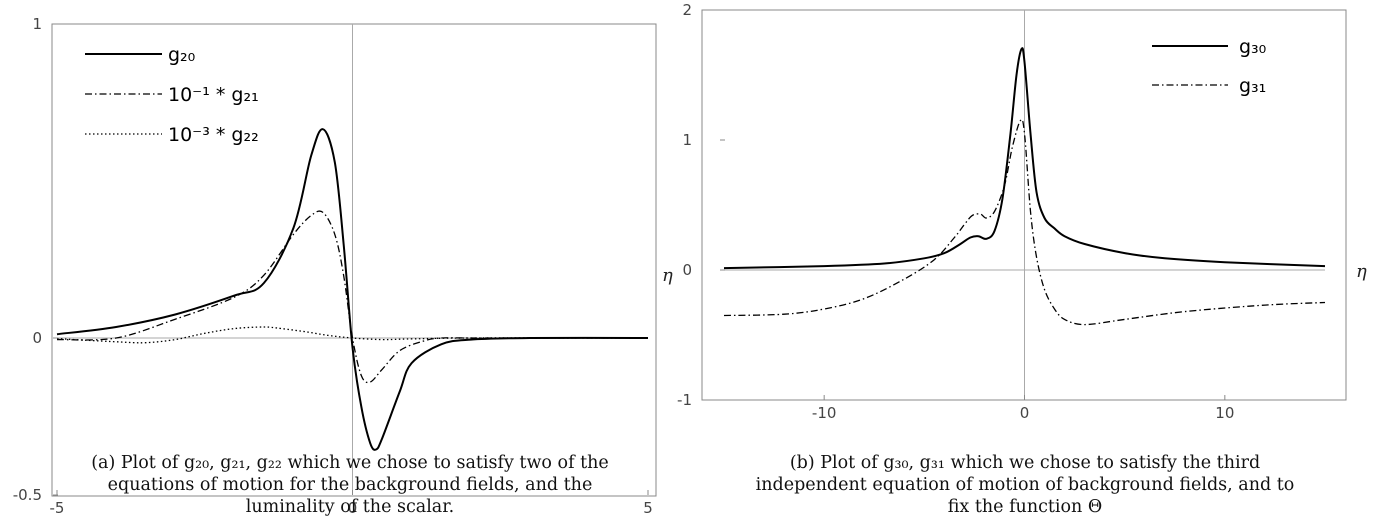  What do you see at coordinates (1252, 47) in the screenshot?
I see `panel-b-legend-label-g30: g₃₀` at bounding box center [1252, 47].